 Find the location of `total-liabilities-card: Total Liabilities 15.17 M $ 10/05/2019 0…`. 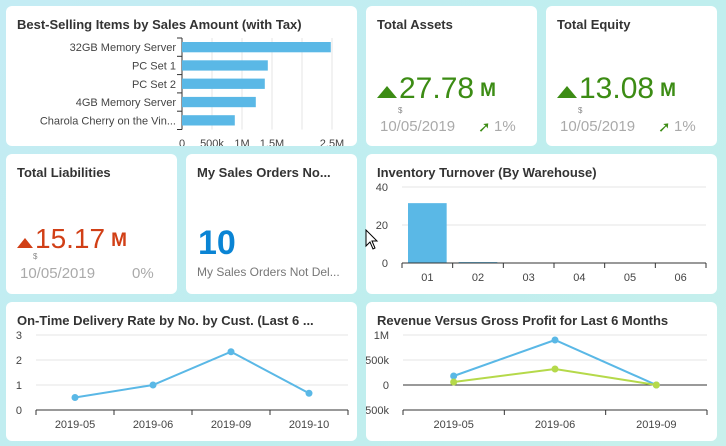

total-liabilities-card: Total Liabilities 15.17 M $ 10/05/2019 0… is located at coordinates (91, 224).